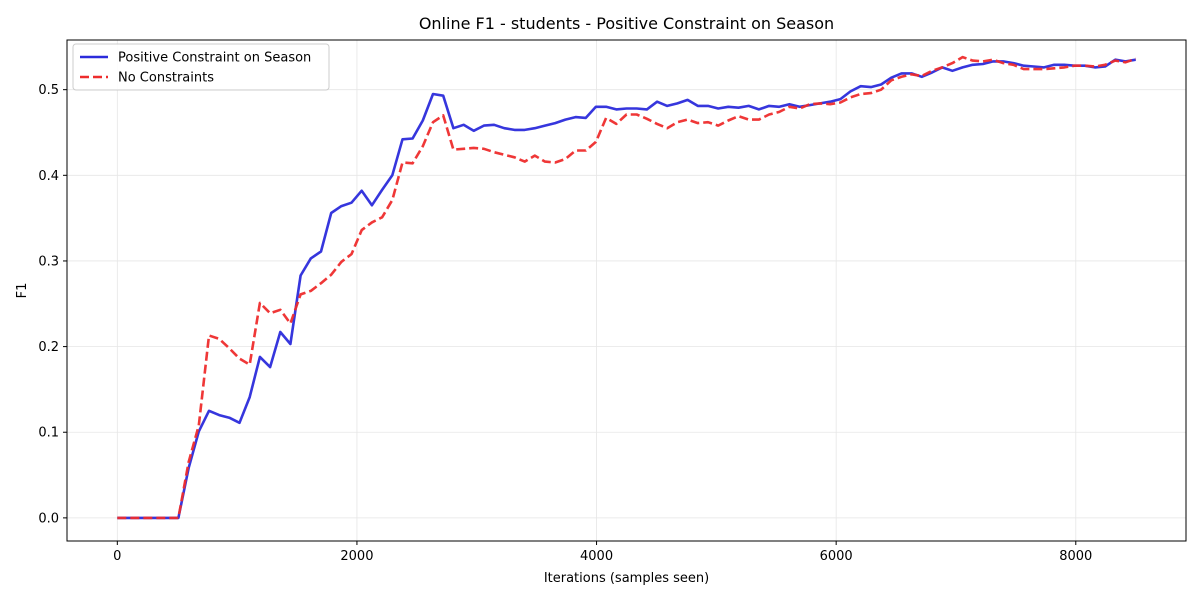 This screenshot has width=1200, height=600. I want to click on x-tick-label: 4000, so click(596, 556).